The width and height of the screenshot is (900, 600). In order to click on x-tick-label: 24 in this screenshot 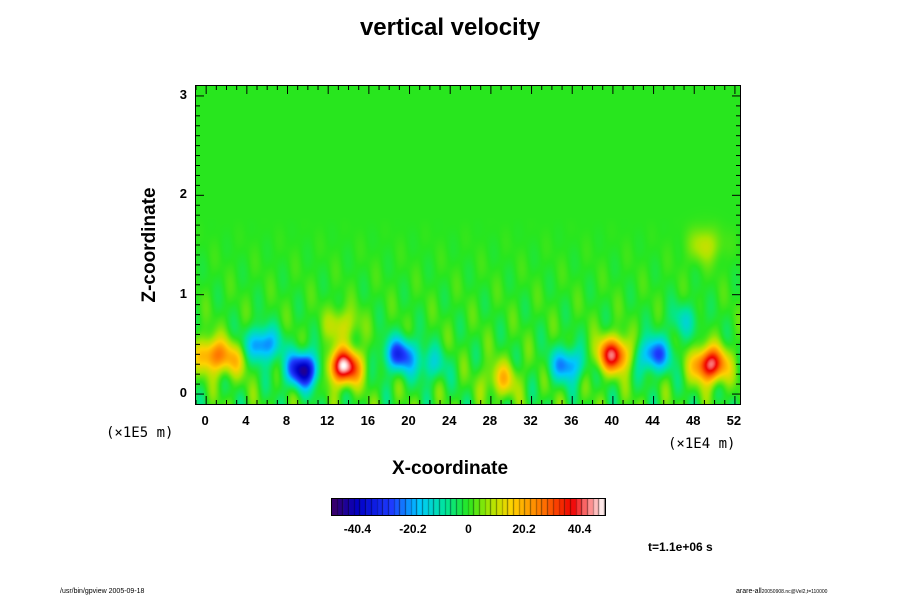, I will do `click(449, 420)`.